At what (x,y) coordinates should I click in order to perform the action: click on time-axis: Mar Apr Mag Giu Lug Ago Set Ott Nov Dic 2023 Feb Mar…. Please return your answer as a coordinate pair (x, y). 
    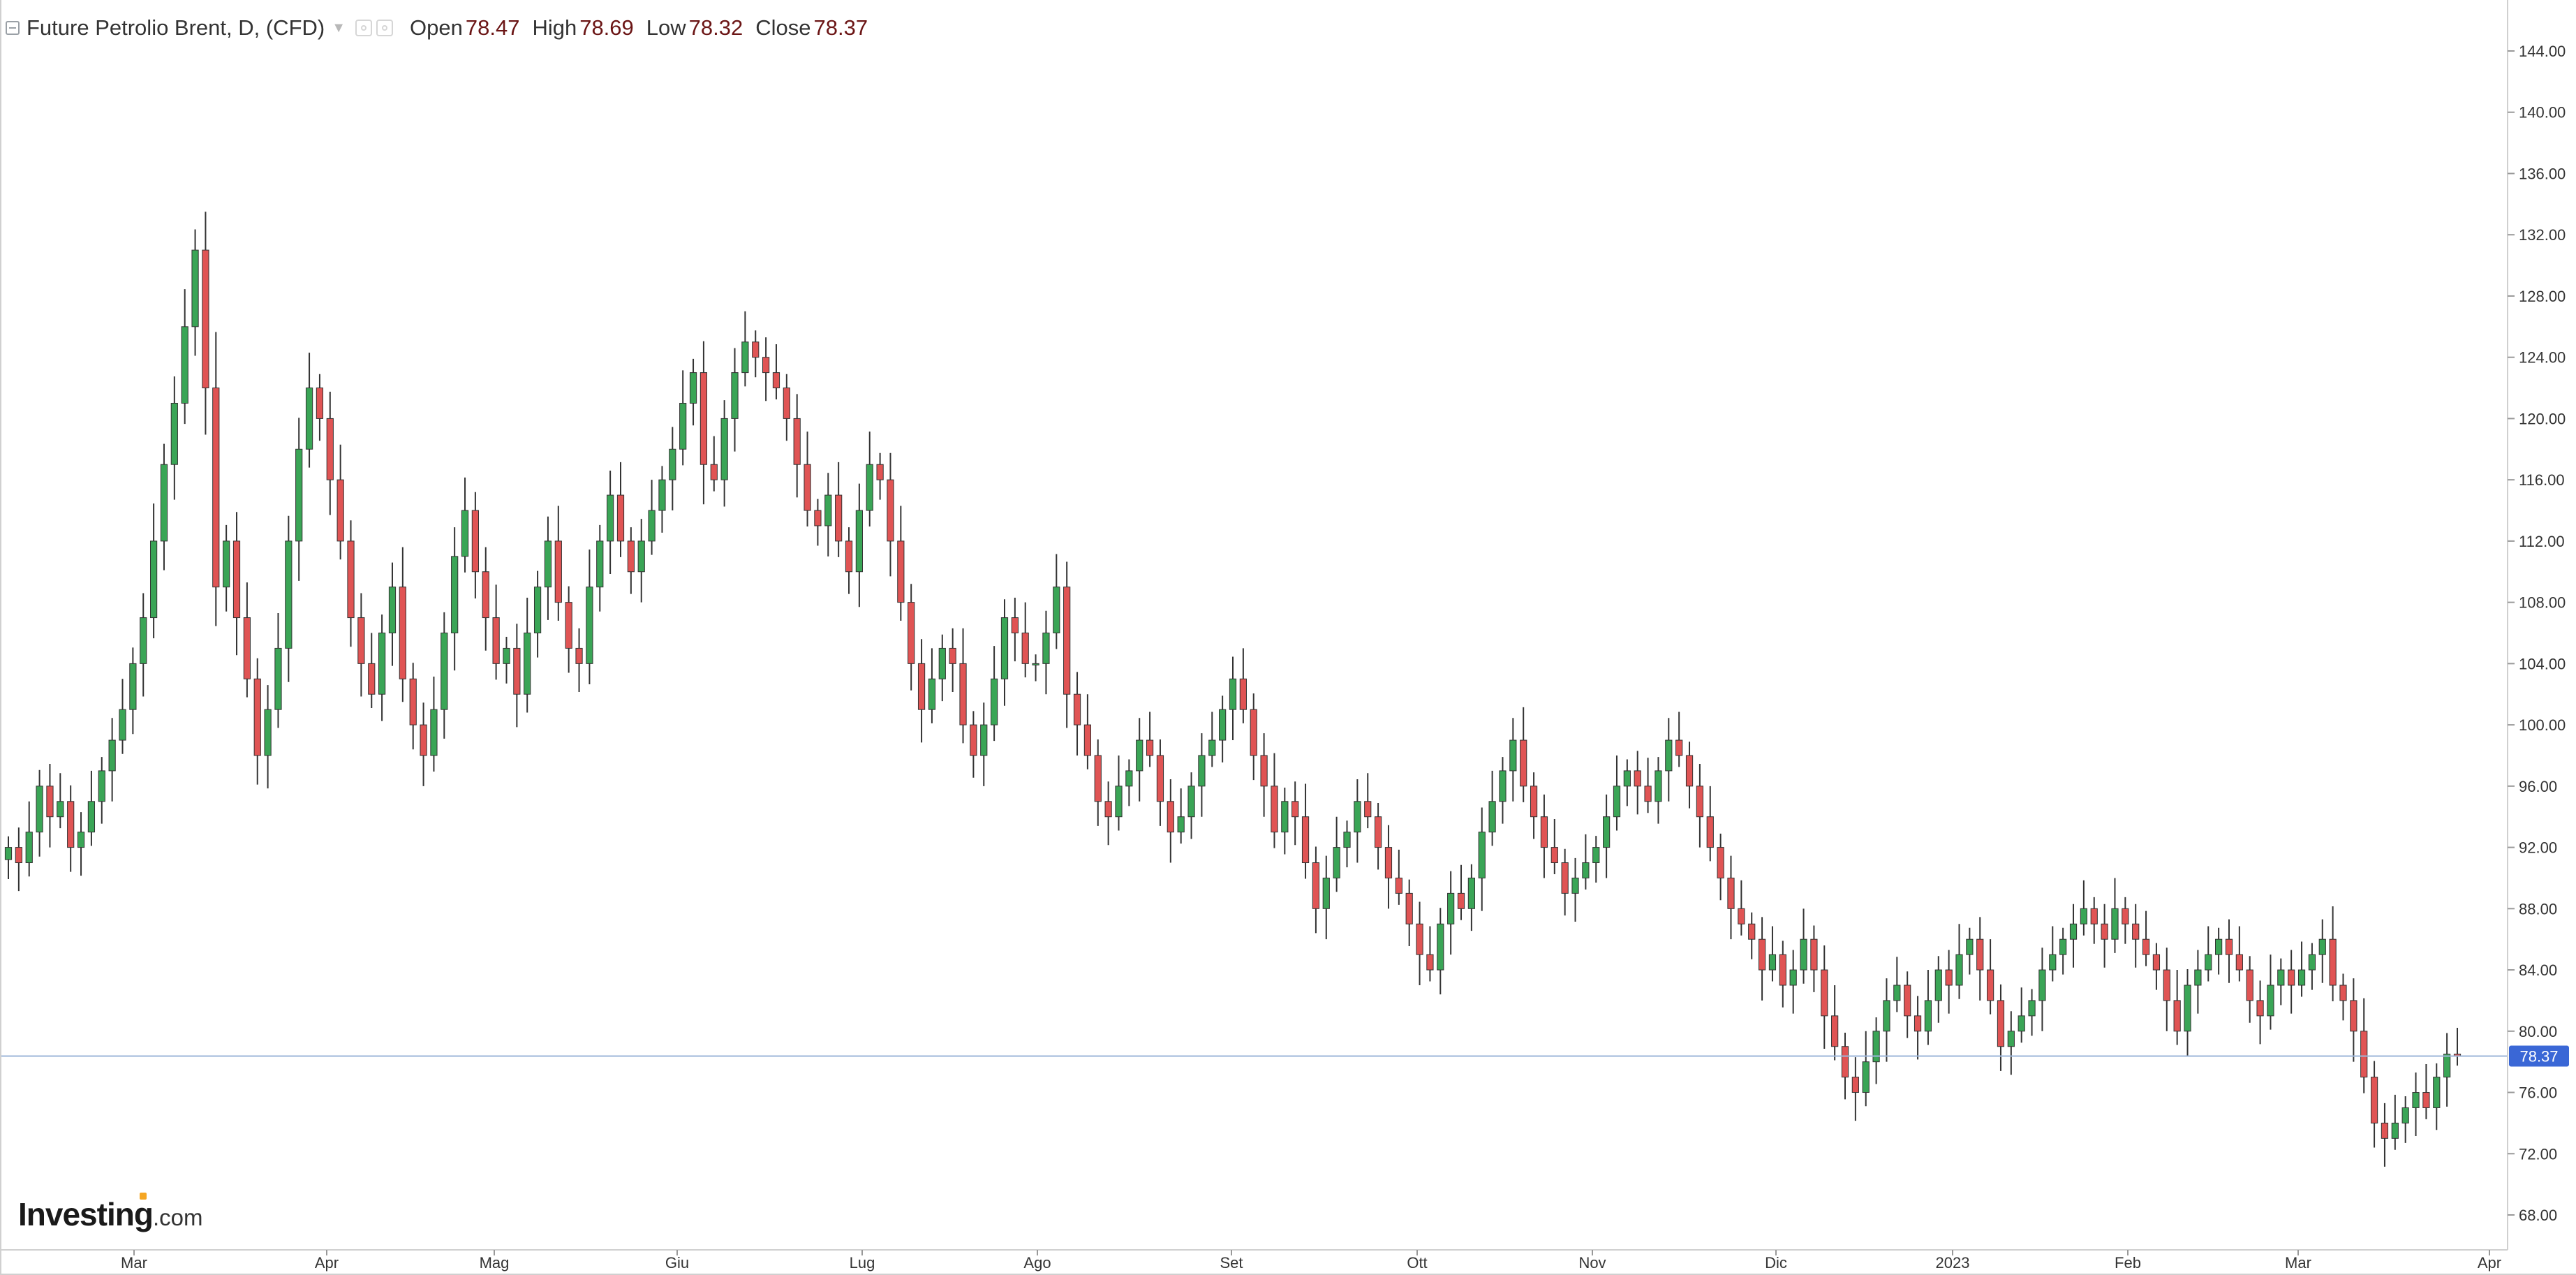
    Looking at the image, I should click on (1311, 1261).